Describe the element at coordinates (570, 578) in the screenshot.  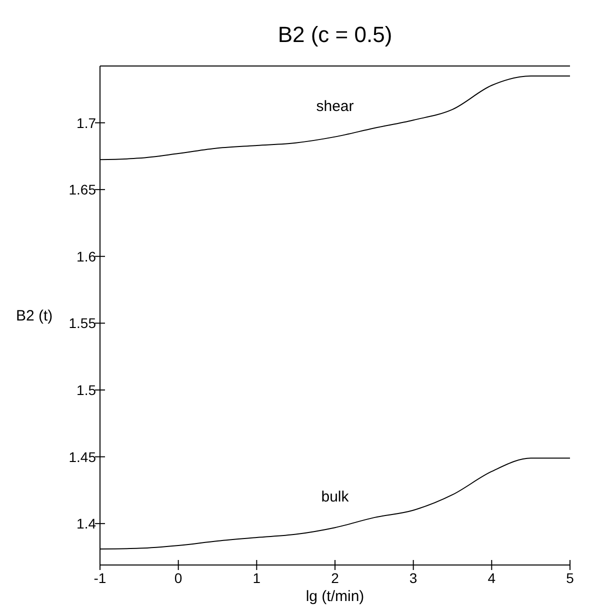
I see `x-tick-label: 5` at that location.